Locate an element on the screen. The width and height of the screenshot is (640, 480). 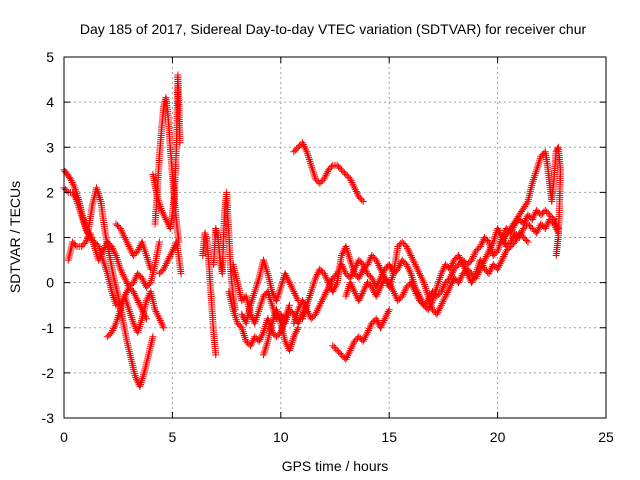
y-axis-label: SDTVAR / TECUs is located at coordinates (15, 237).